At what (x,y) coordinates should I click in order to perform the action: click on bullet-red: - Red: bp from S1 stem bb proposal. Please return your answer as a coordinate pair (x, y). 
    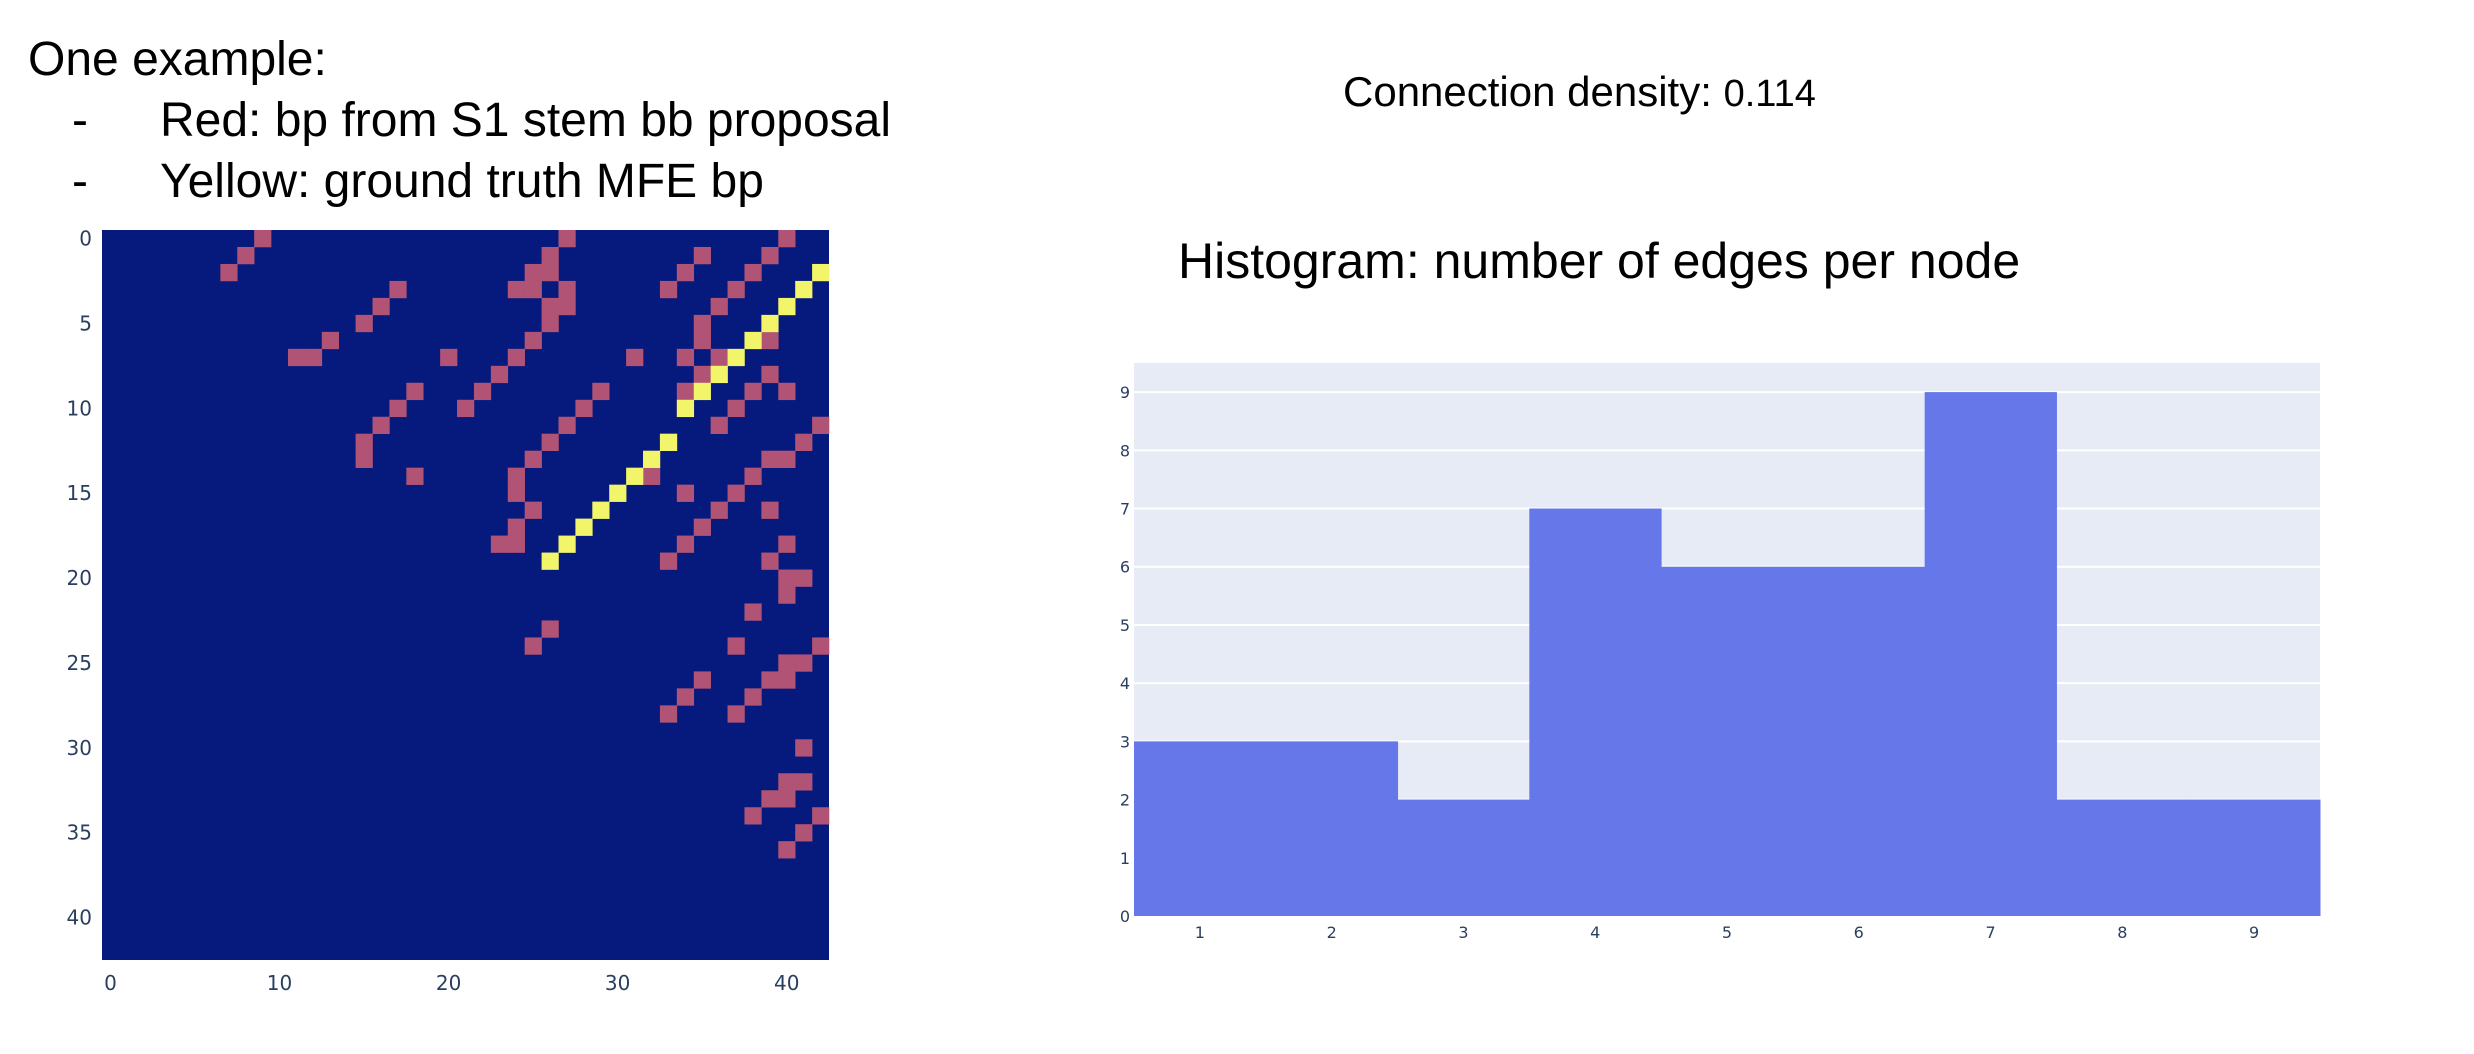
    Looking at the image, I should click on (481, 120).